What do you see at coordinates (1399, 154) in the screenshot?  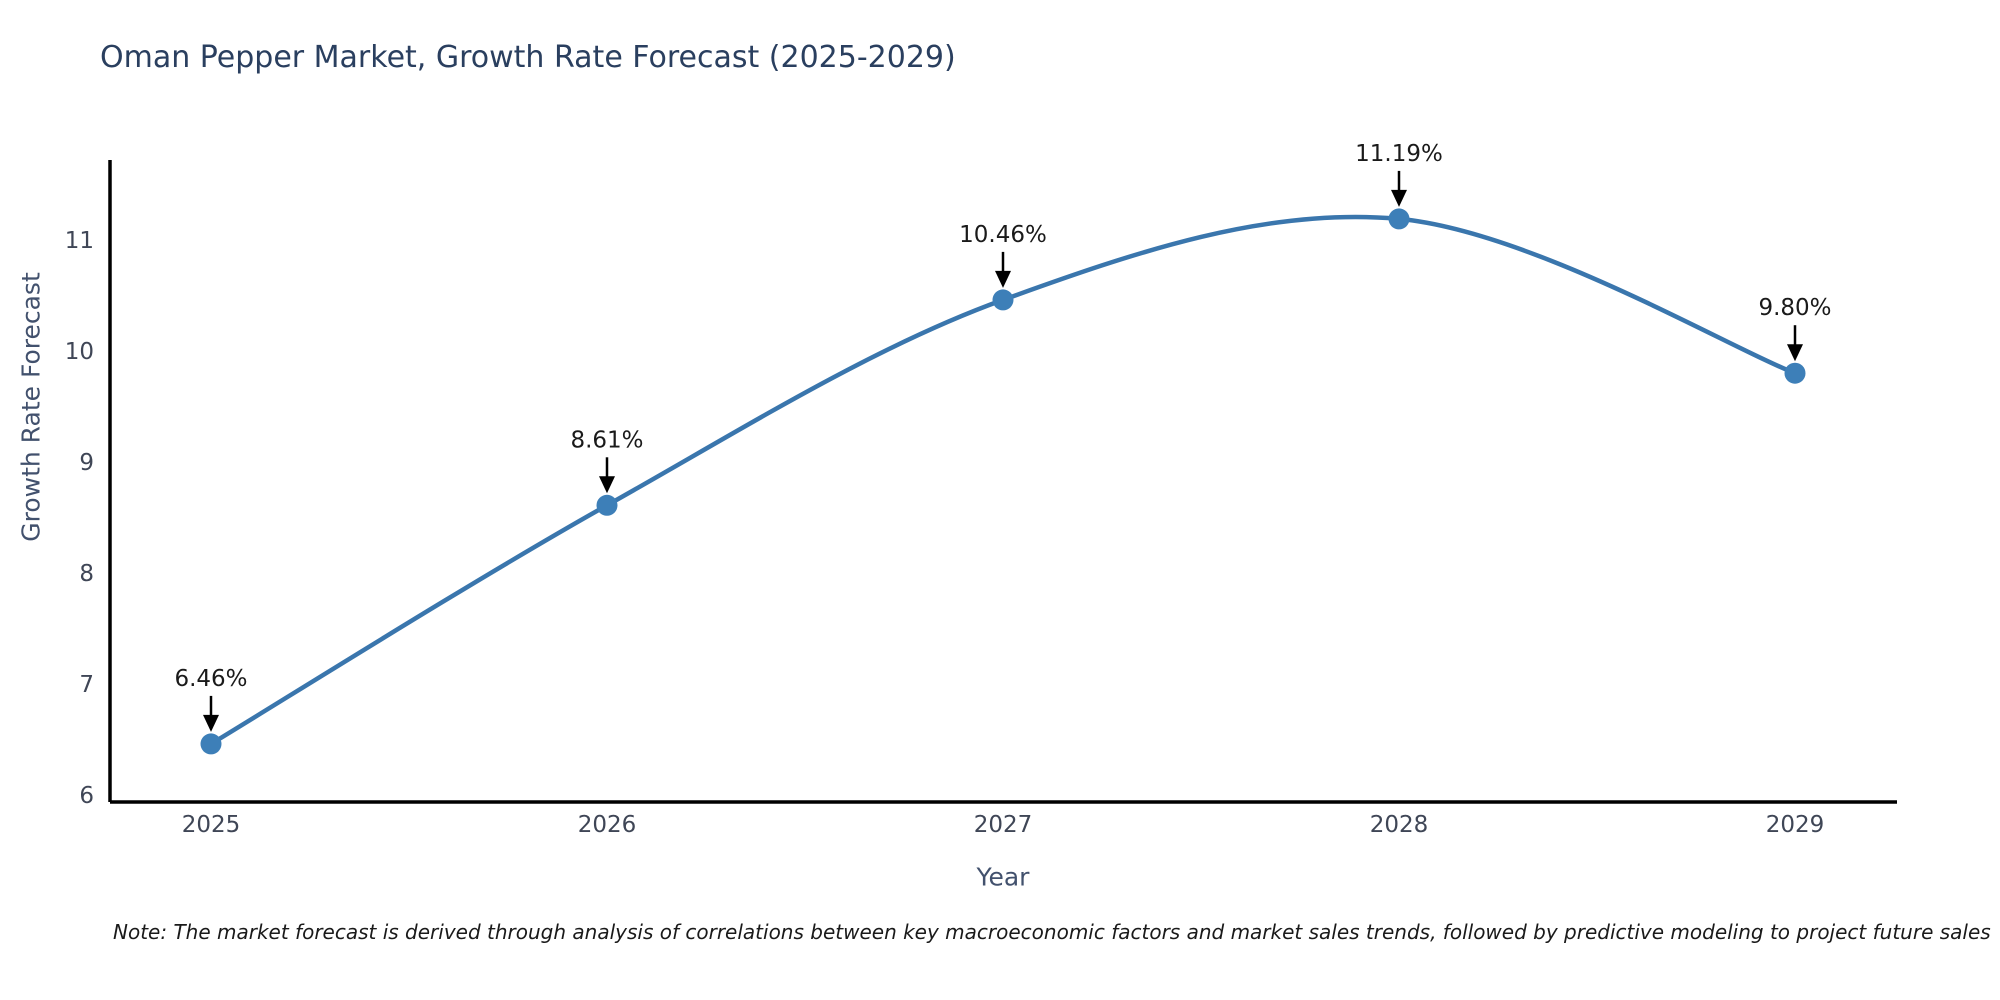 I see `data-point-label: 11.19%` at bounding box center [1399, 154].